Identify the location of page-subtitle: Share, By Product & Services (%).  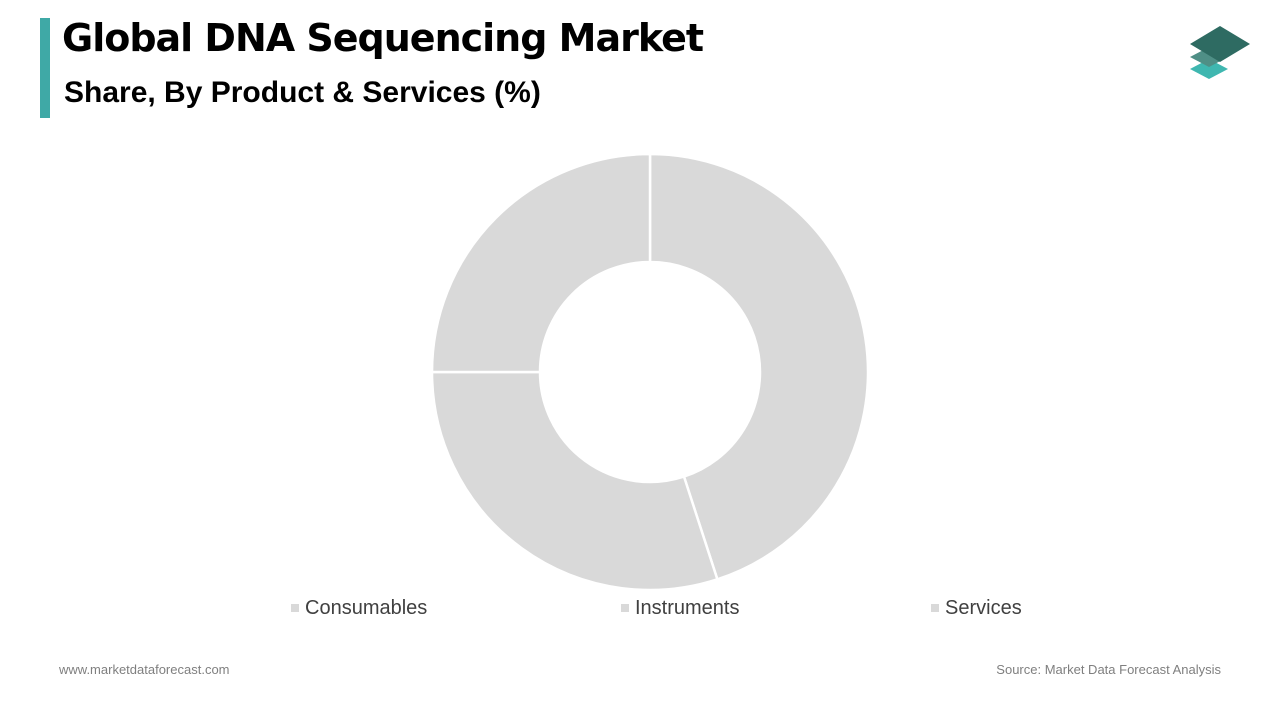
(302, 92).